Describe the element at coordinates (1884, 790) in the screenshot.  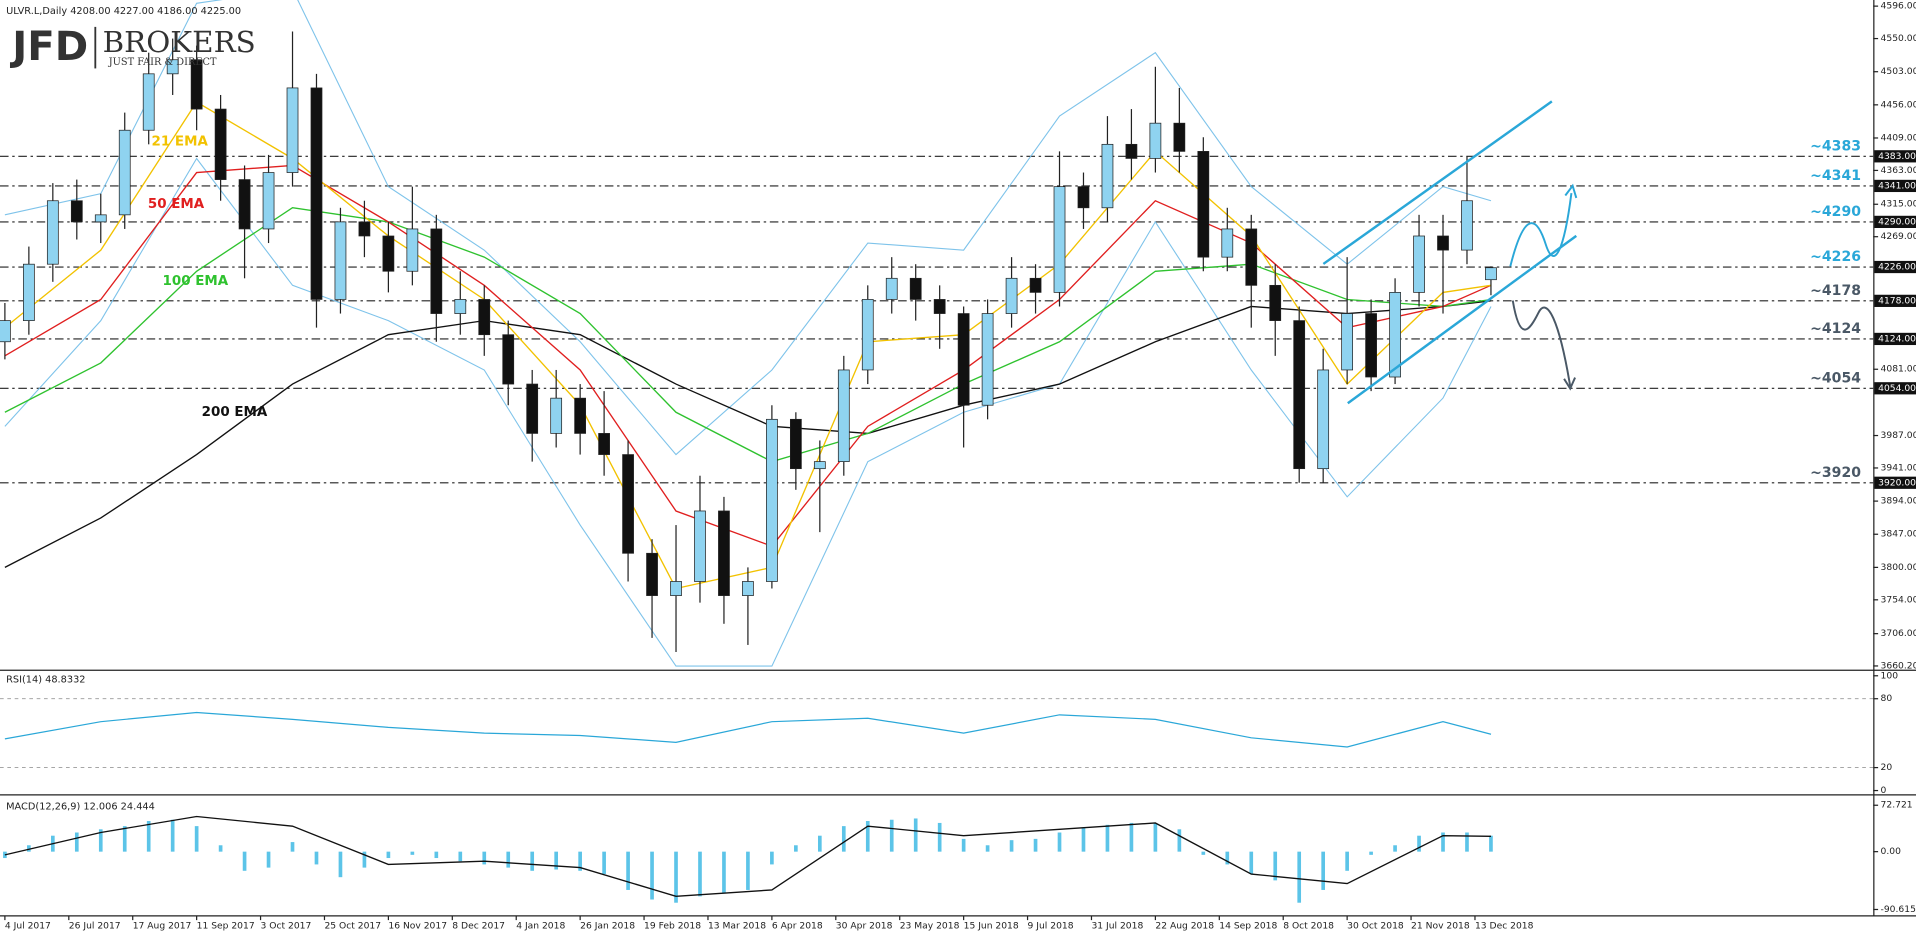
I see `y-tick-label: 0` at that location.